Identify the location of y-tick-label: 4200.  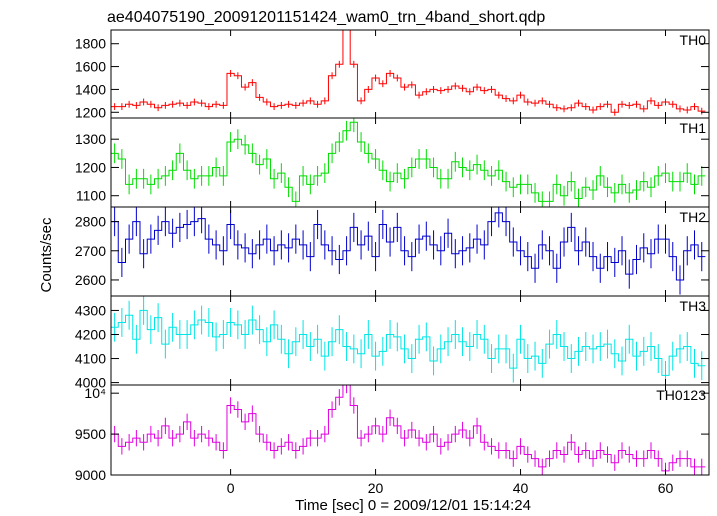
(90, 334).